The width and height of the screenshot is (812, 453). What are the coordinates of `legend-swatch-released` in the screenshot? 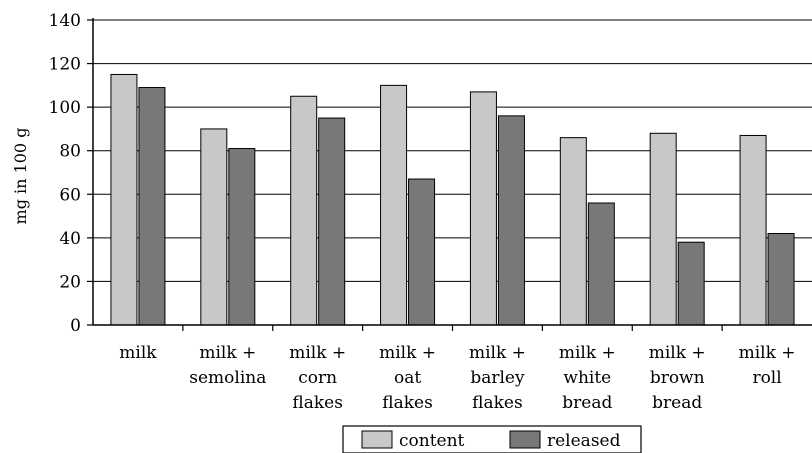 It's located at (525, 439).